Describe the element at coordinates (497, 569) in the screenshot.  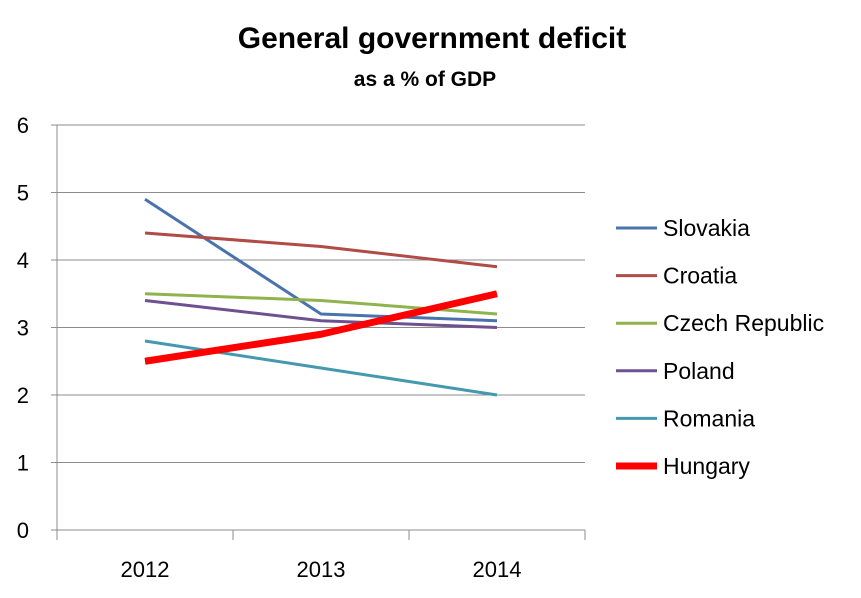
I see `x-tick-label: 2014` at that location.